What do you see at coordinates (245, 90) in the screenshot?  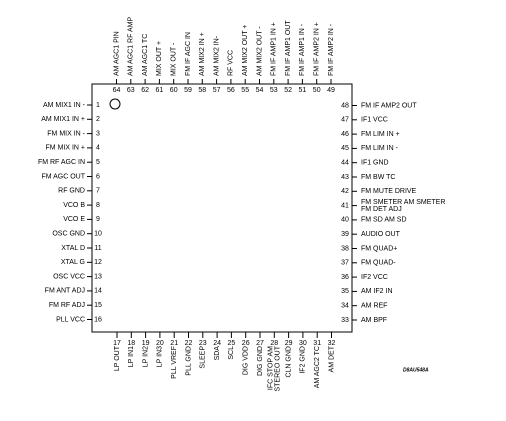 I see `pin-number: 55` at bounding box center [245, 90].